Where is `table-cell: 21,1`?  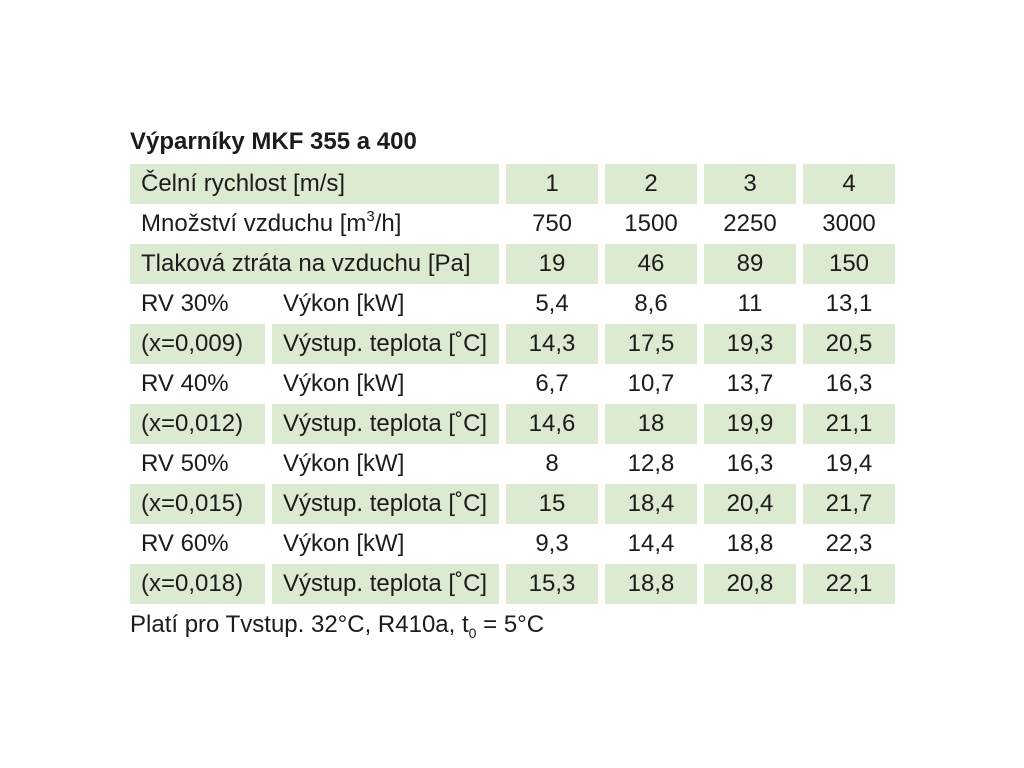
table-cell: 21,1 is located at coordinates (849, 424).